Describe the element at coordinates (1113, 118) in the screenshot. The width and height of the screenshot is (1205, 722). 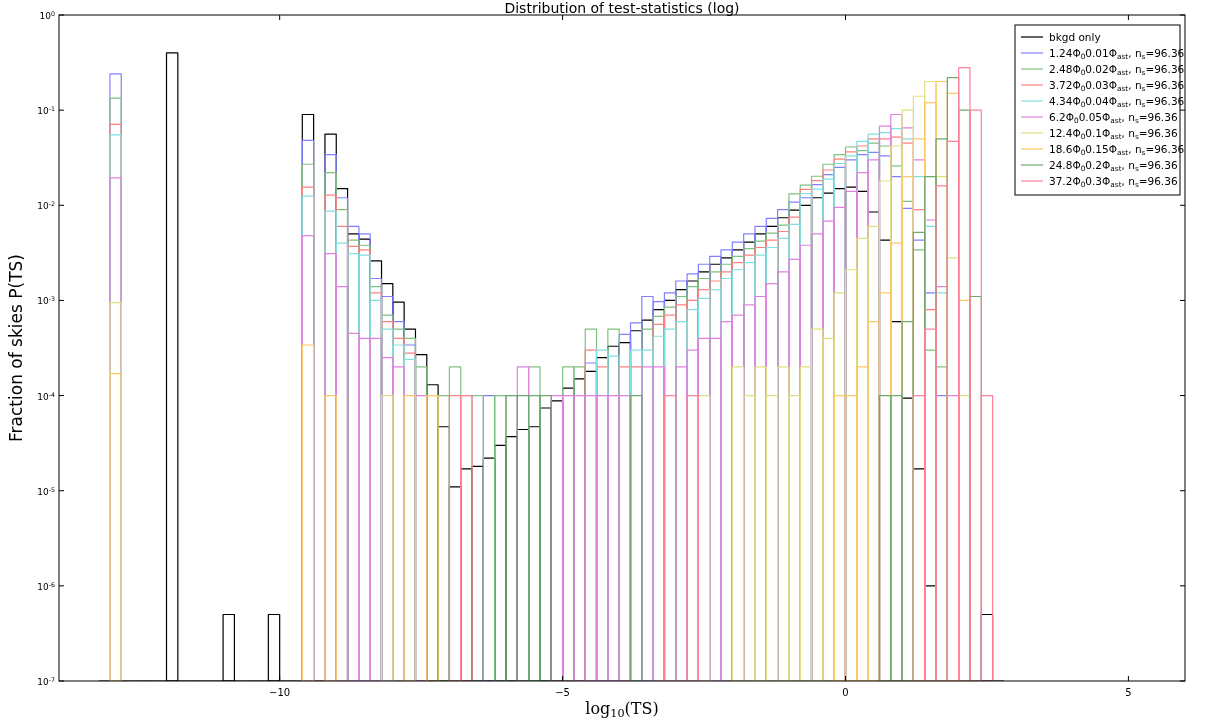
I see `legend-label: 6.2Φ$_{0}$0.05Φ$_{ast}$, n$_{s}$=96.36` at that location.